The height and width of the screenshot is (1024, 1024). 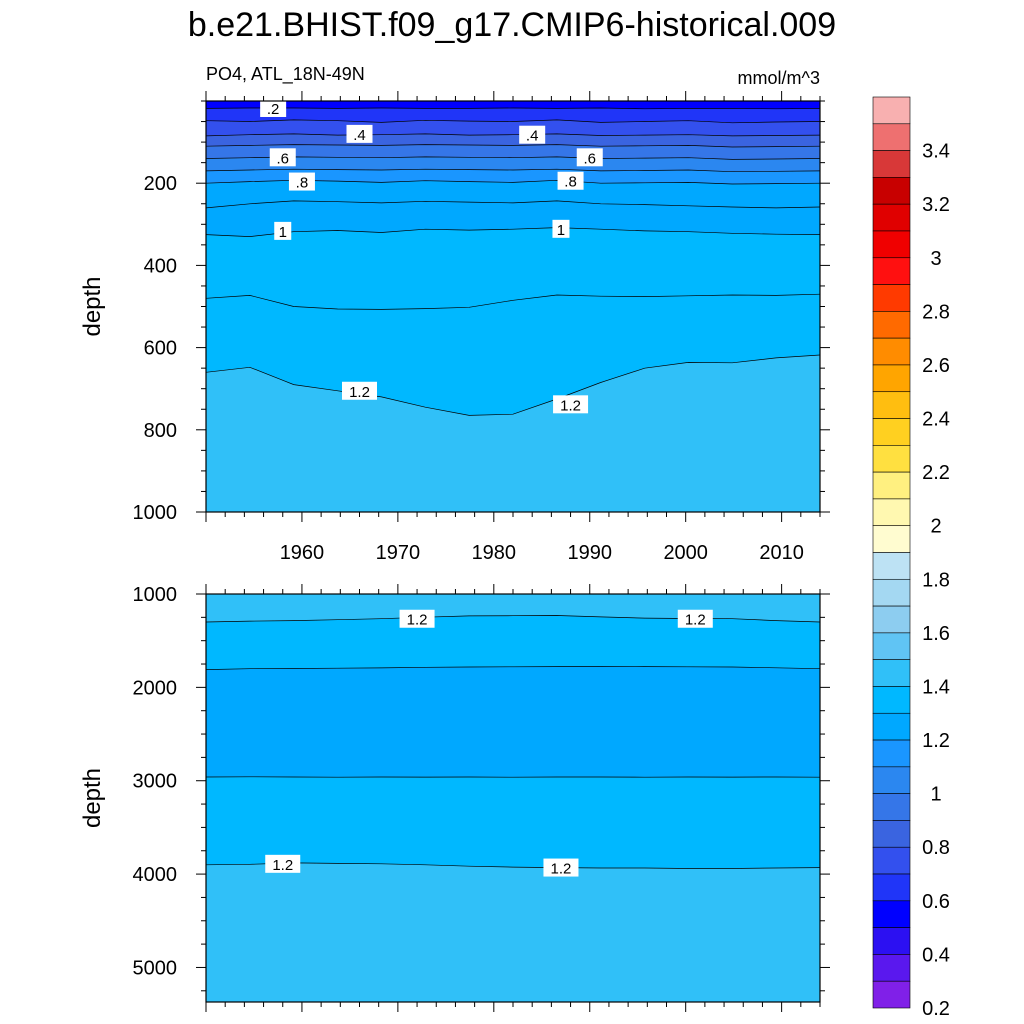 What do you see at coordinates (273, 109) in the screenshot?
I see `svg-text: .2` at bounding box center [273, 109].